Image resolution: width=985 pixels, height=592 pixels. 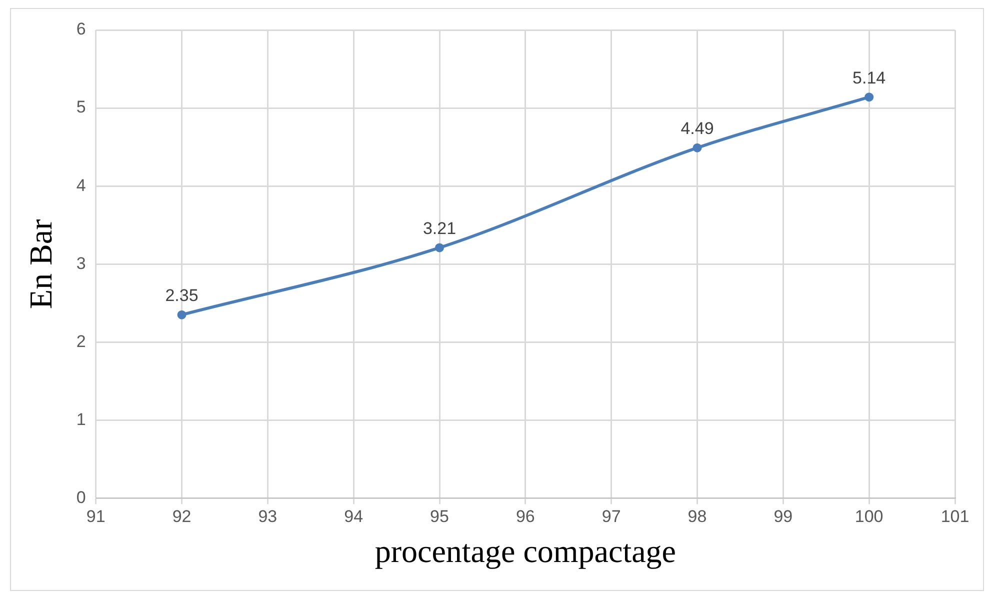 What do you see at coordinates (525, 551) in the screenshot?
I see `x-axis-title: procentage compactage` at bounding box center [525, 551].